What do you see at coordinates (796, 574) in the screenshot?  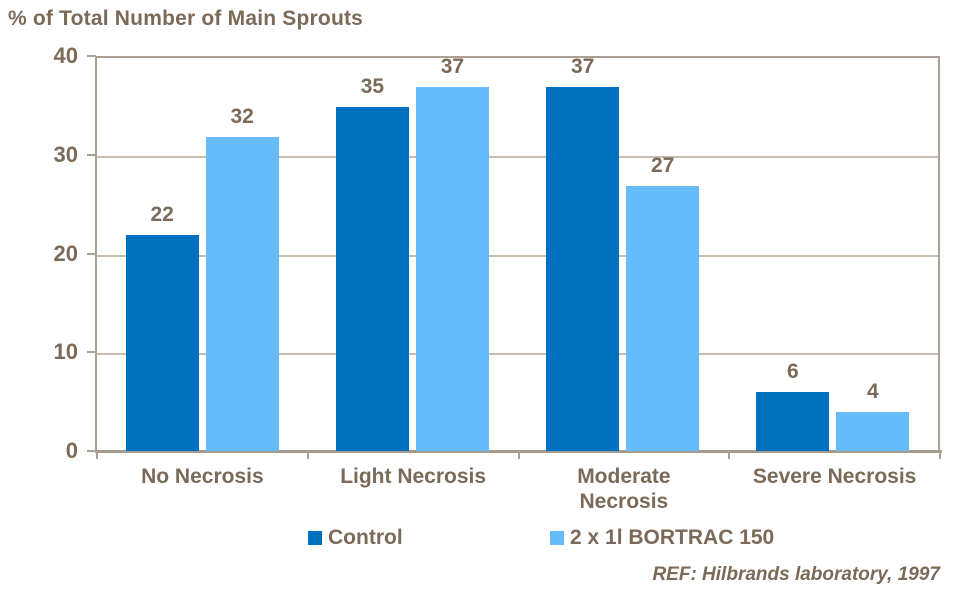 I see `reference-note: REF: Hilbrands laboratory, 1997` at bounding box center [796, 574].